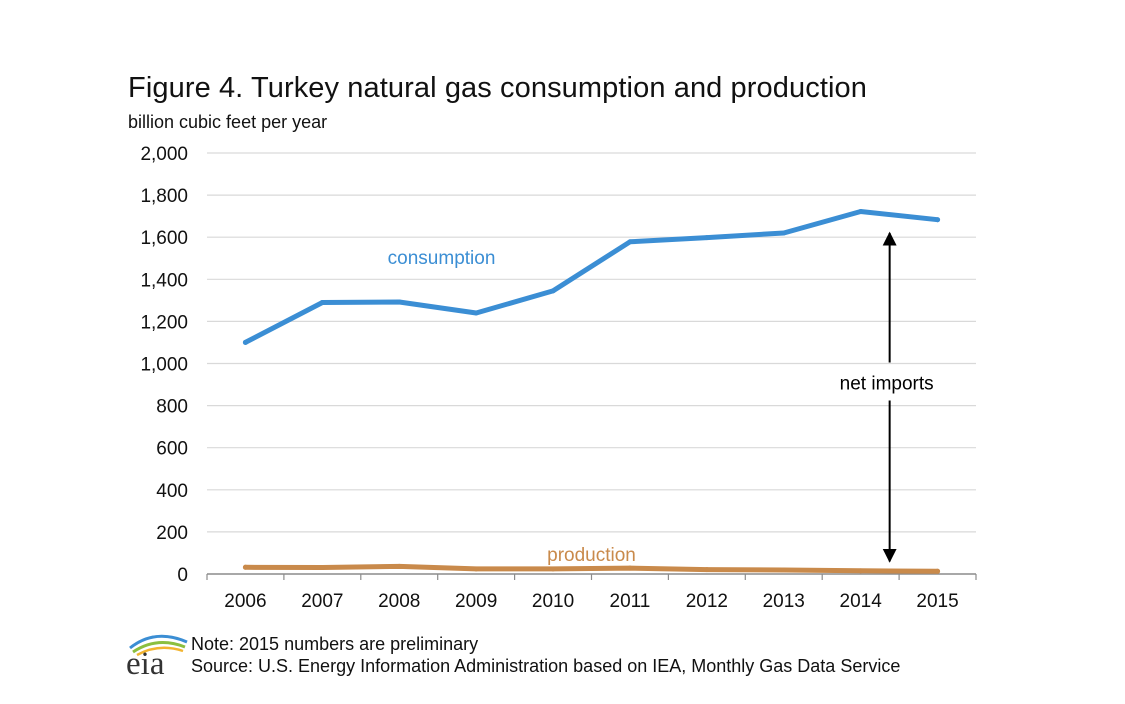 This screenshot has width=1125, height=704. Describe the element at coordinates (630, 242) in the screenshot. I see `consumption-point-2011` at that location.